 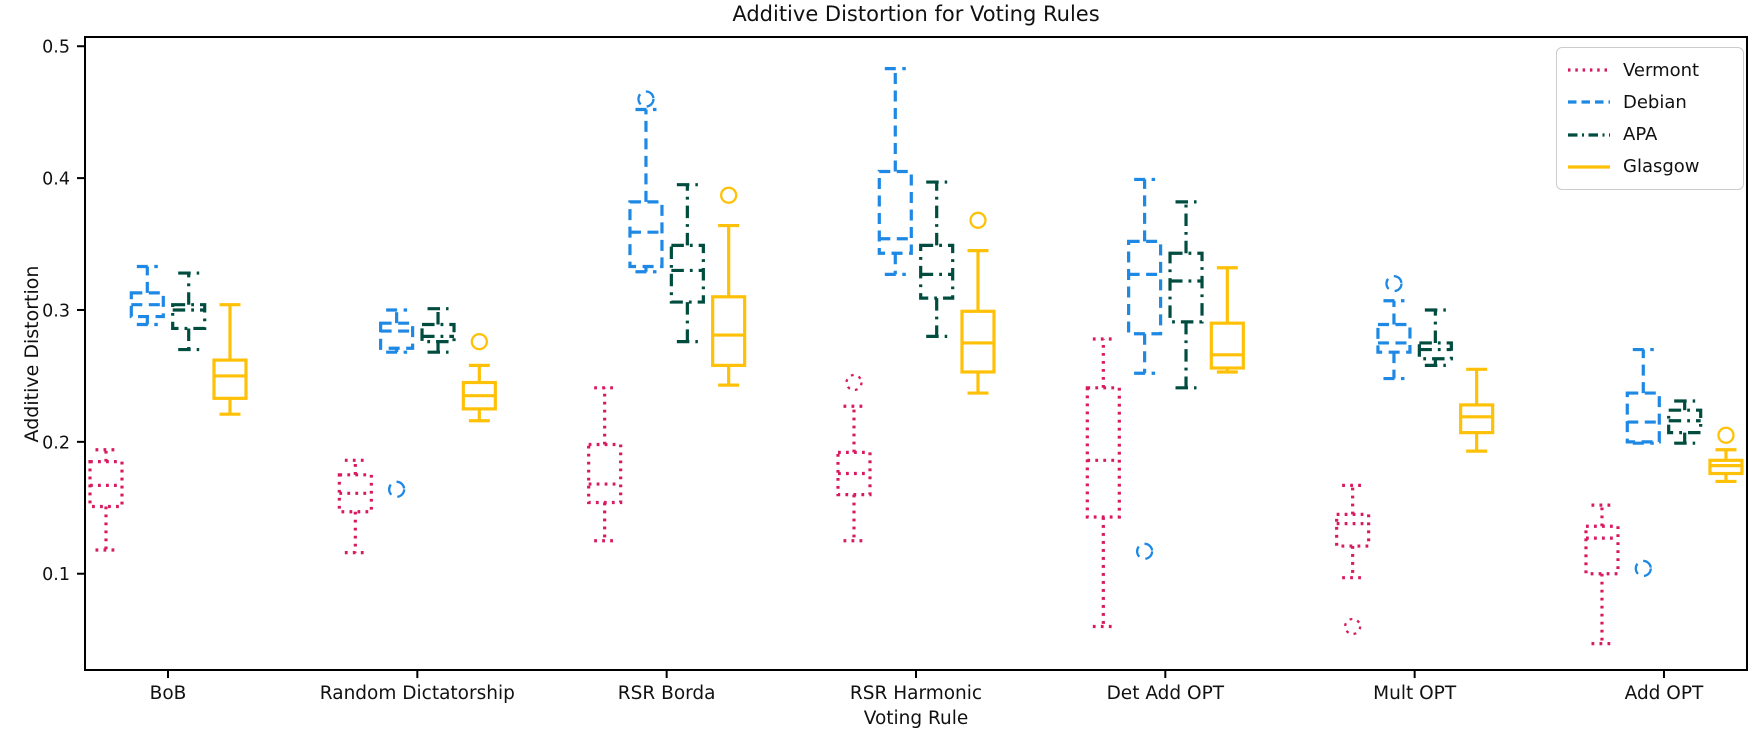 What do you see at coordinates (168, 693) in the screenshot?
I see `x-tick-label: BoB` at bounding box center [168, 693].